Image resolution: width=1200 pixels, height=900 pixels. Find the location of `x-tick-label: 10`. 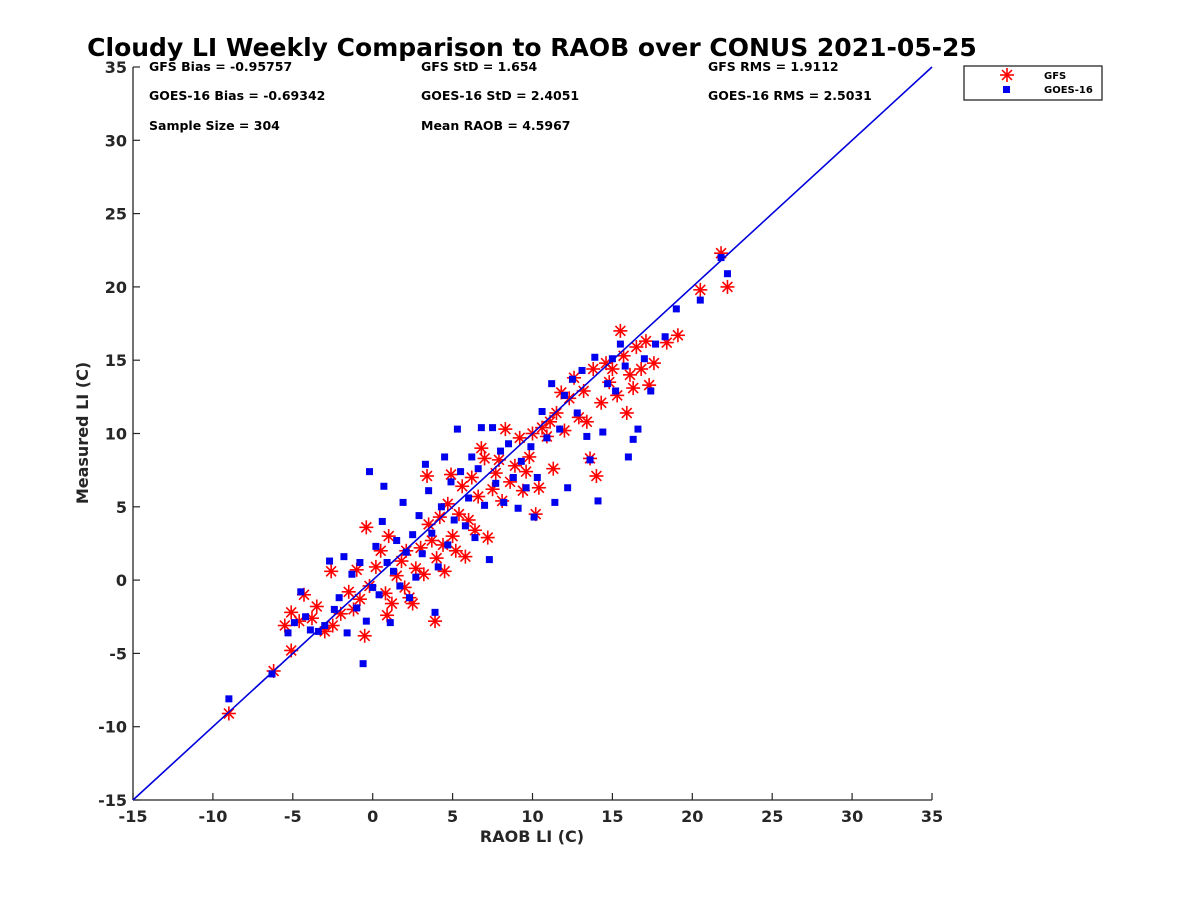

x-tick-label: 10 is located at coordinates (532, 816).